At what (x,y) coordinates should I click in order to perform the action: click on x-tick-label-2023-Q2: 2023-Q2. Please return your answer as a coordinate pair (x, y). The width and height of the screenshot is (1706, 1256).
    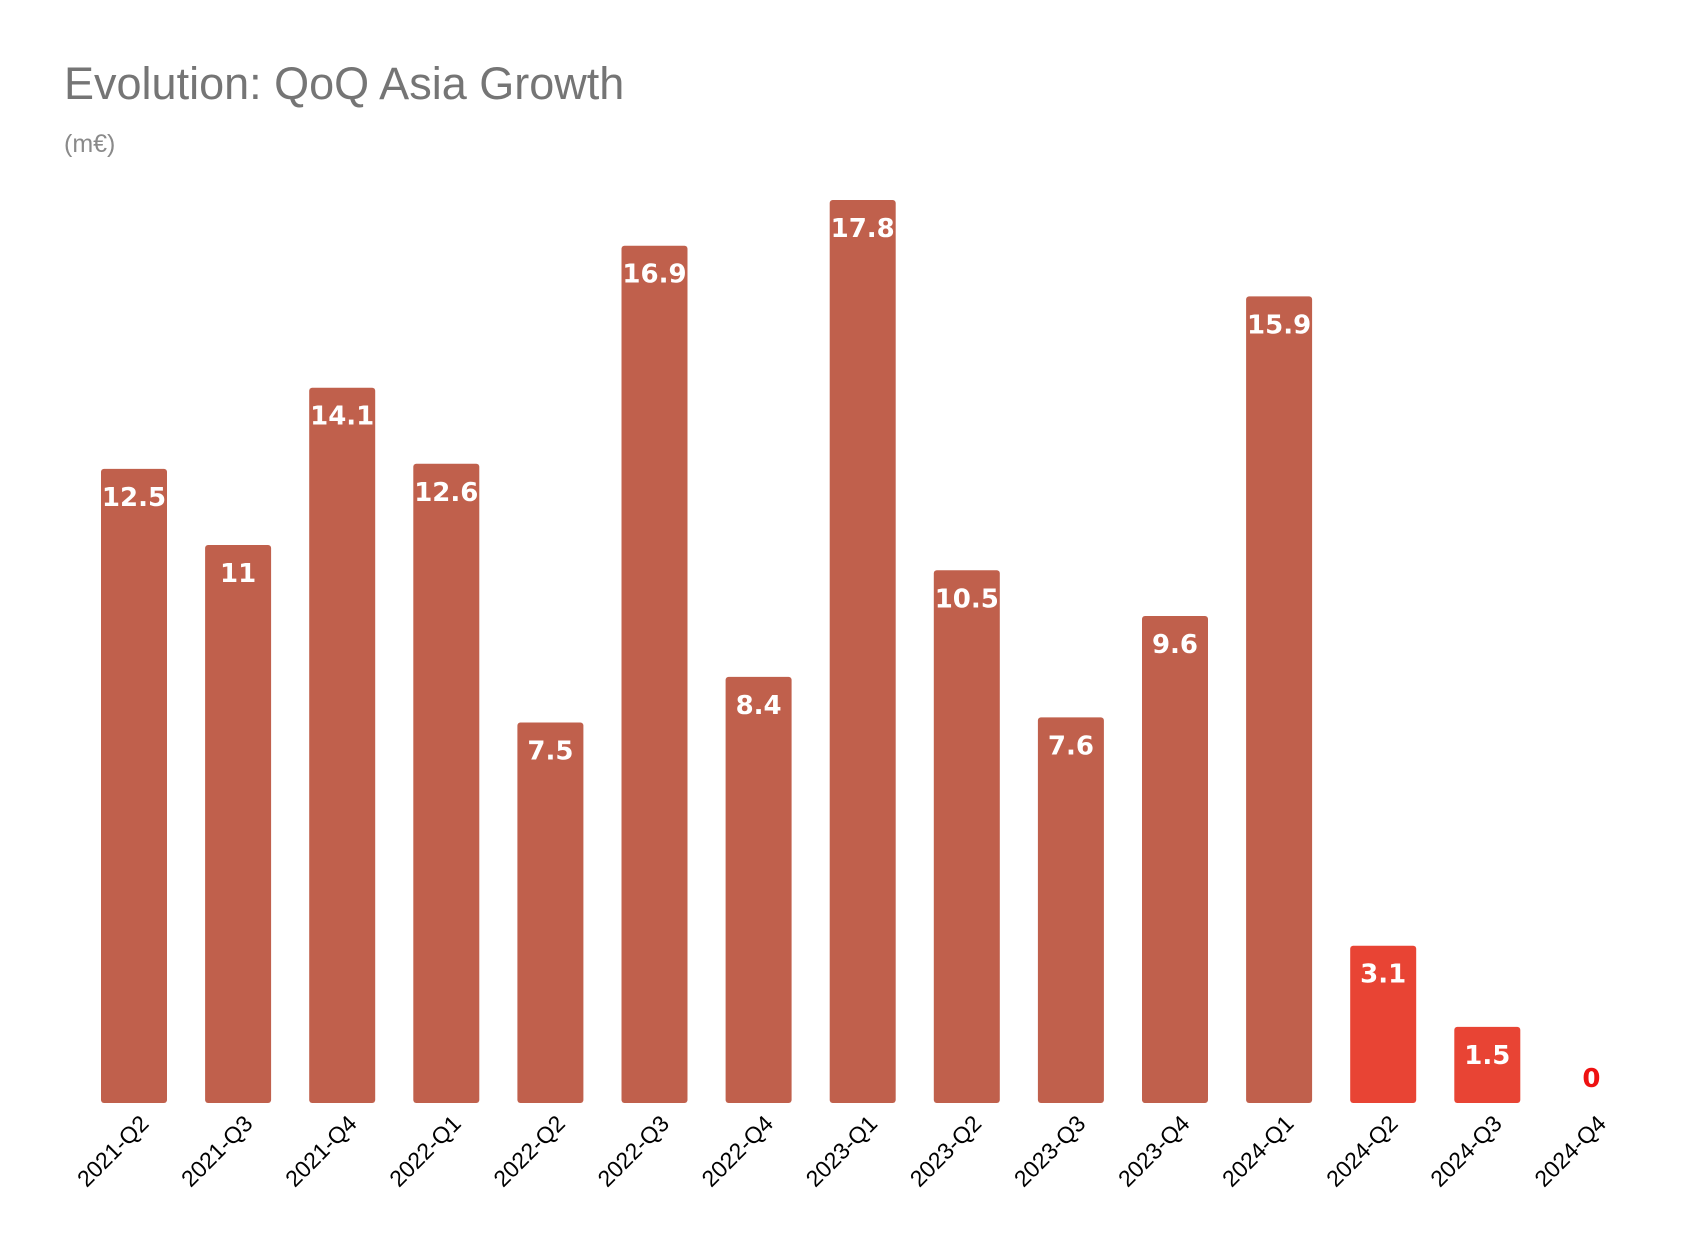
    Looking at the image, I should click on (946, 1151).